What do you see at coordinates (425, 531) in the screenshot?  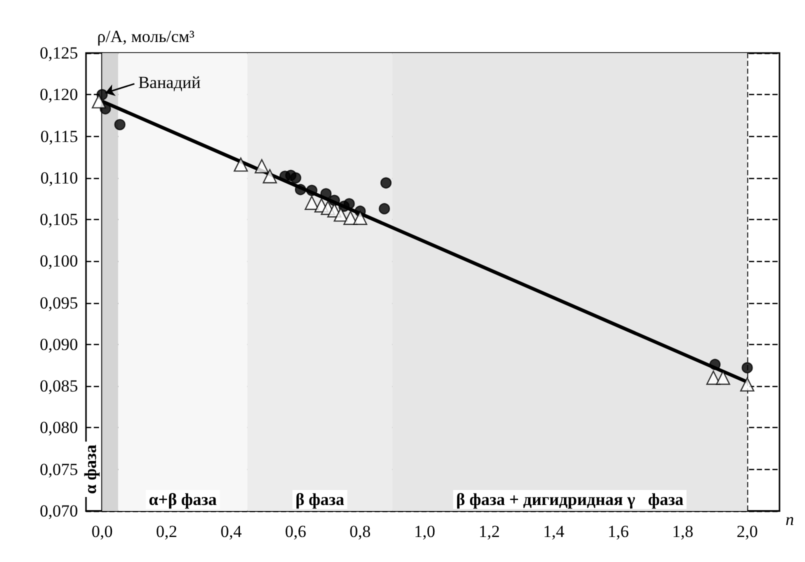 I see `x-tick-label: 1,0` at bounding box center [425, 531].